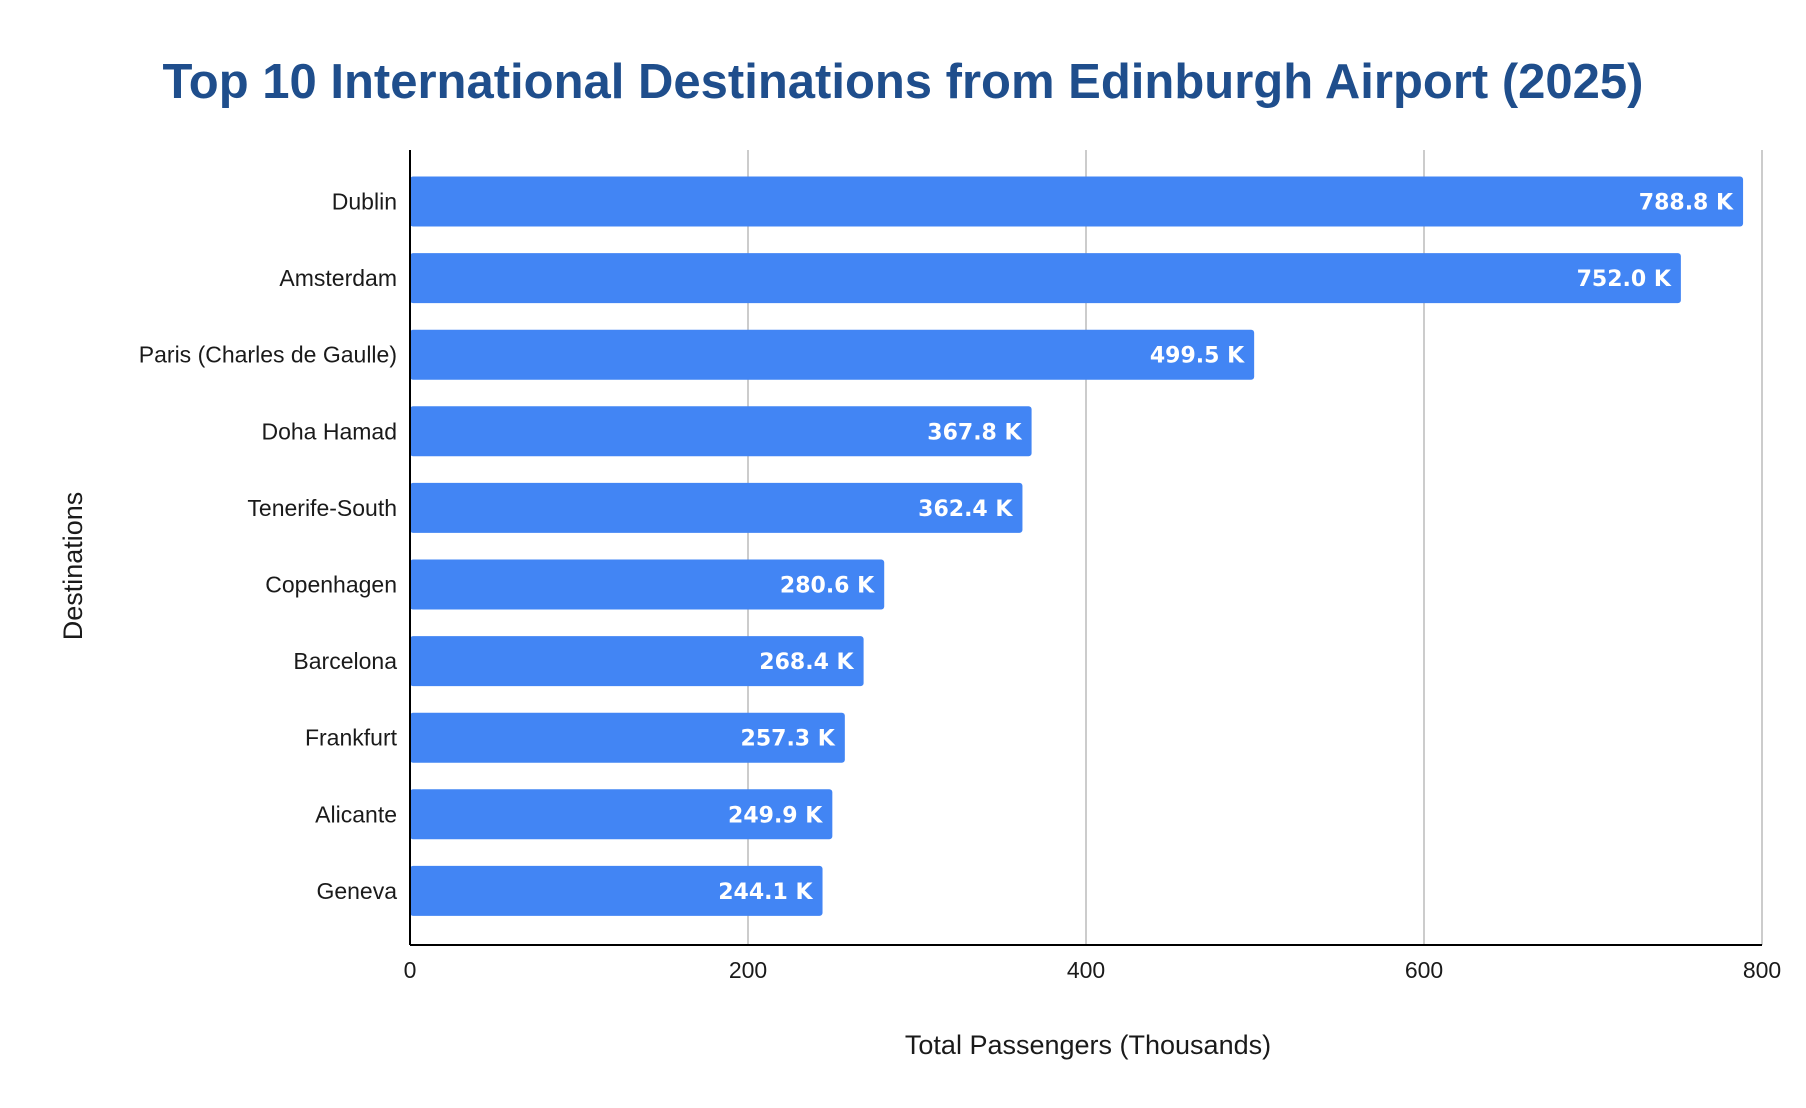 The width and height of the screenshot is (1806, 1108). Describe the element at coordinates (788, 739) in the screenshot. I see `data-label-7: 257.3 K` at that location.